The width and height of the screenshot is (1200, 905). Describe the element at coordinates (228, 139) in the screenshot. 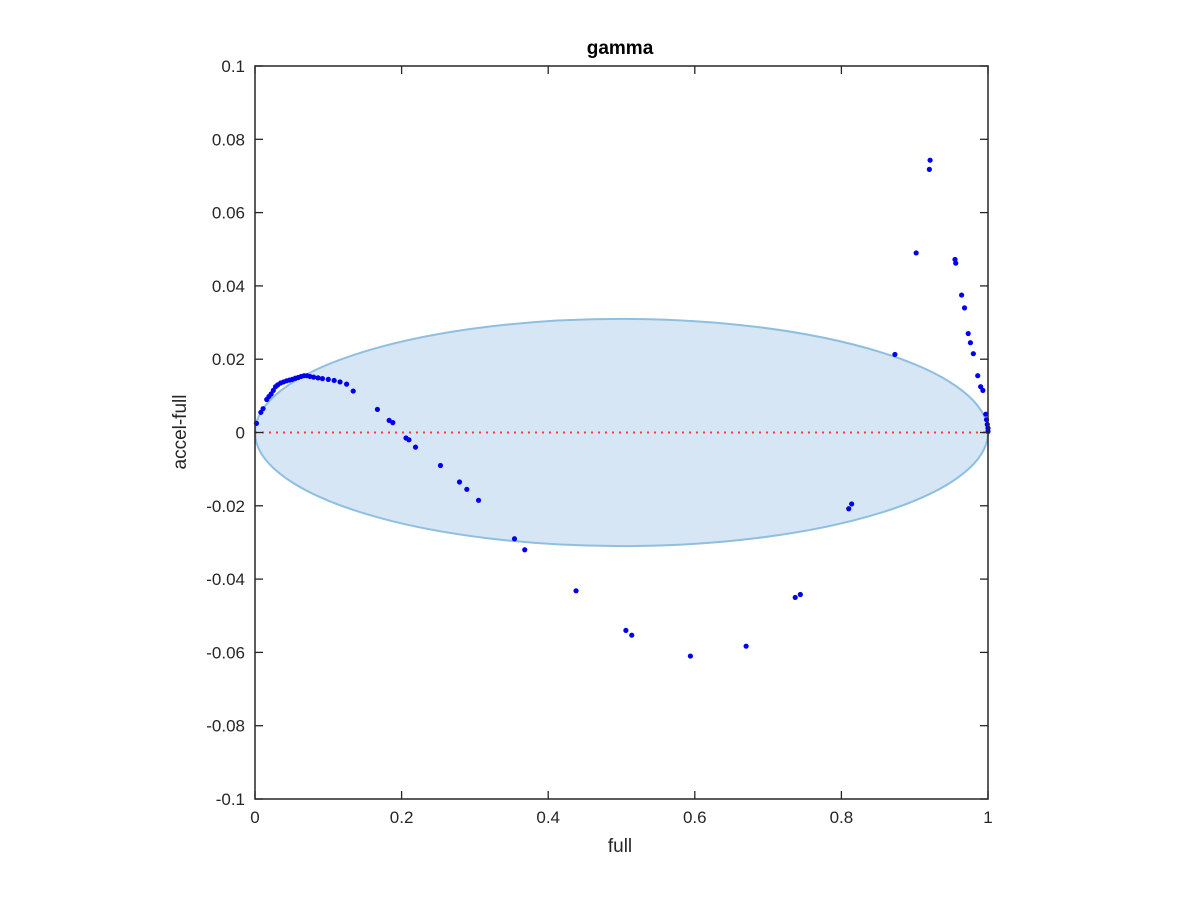

I see `y-tick-label: 0.08` at that location.